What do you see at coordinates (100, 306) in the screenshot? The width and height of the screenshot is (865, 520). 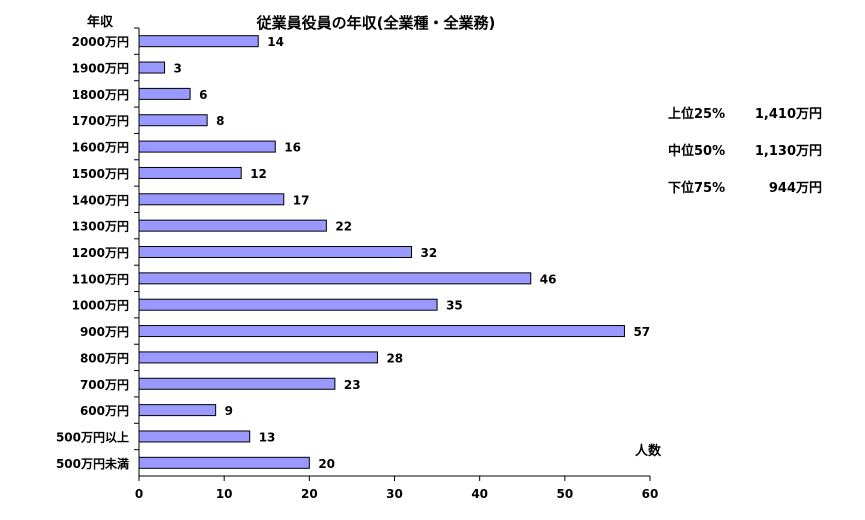 I see `category-label: 1000万円` at bounding box center [100, 306].